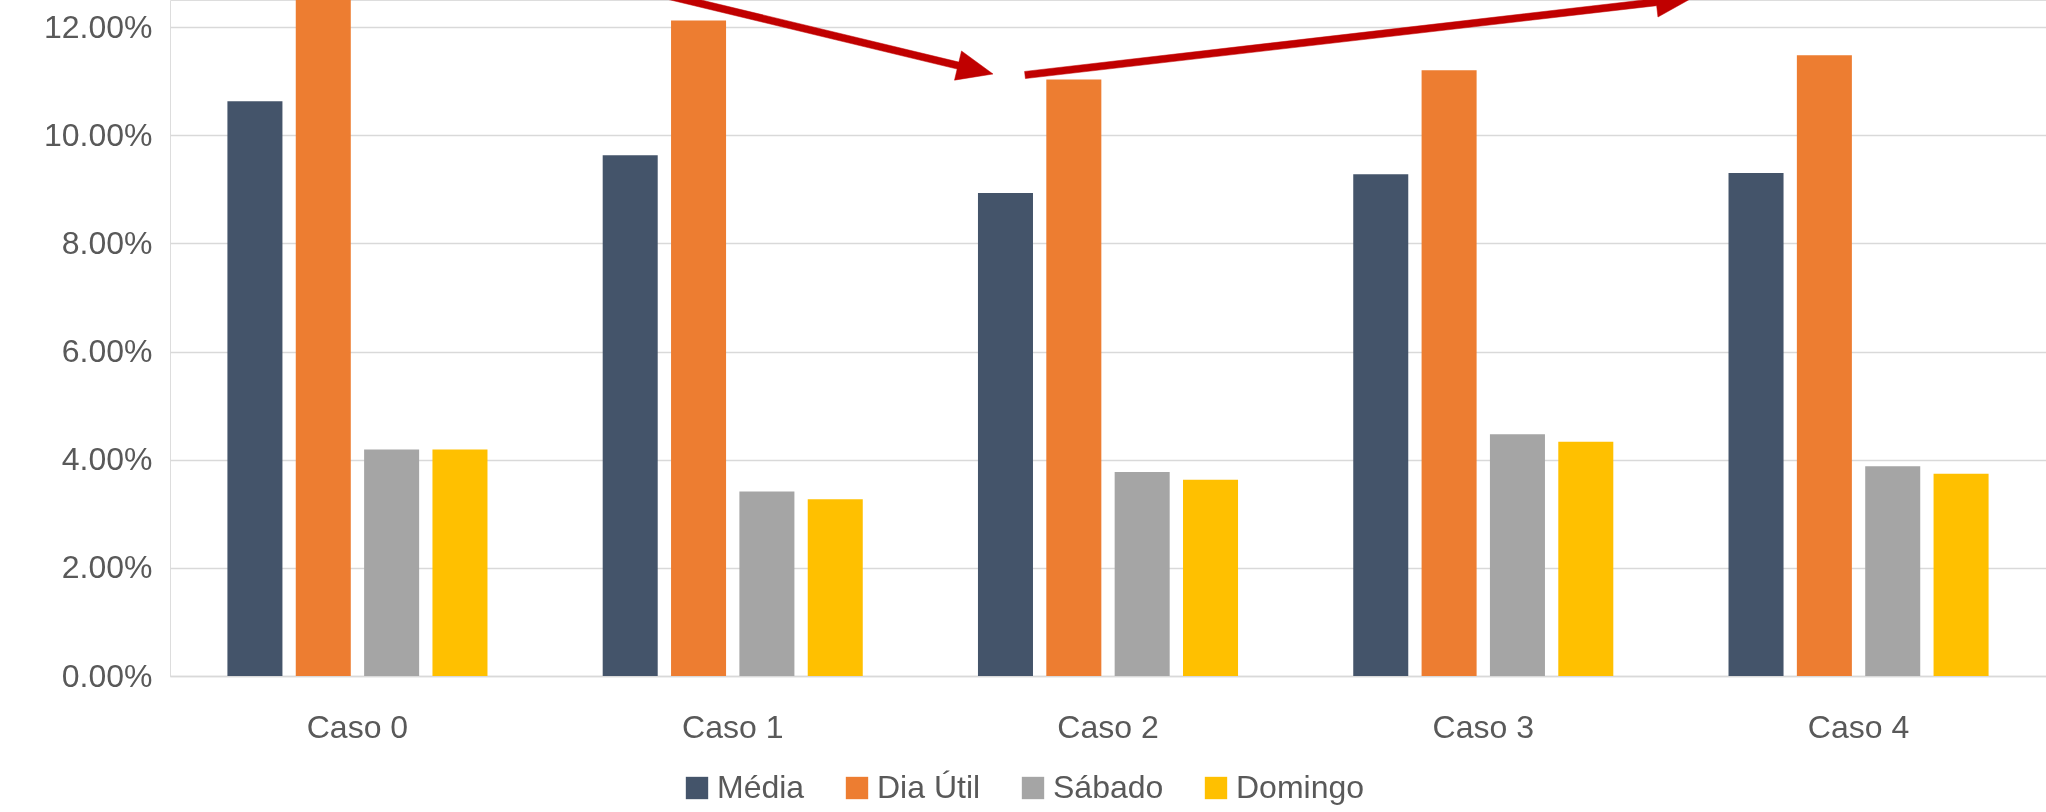  What do you see at coordinates (98, 26) in the screenshot?
I see `y-tick-label: 12.00%` at bounding box center [98, 26].